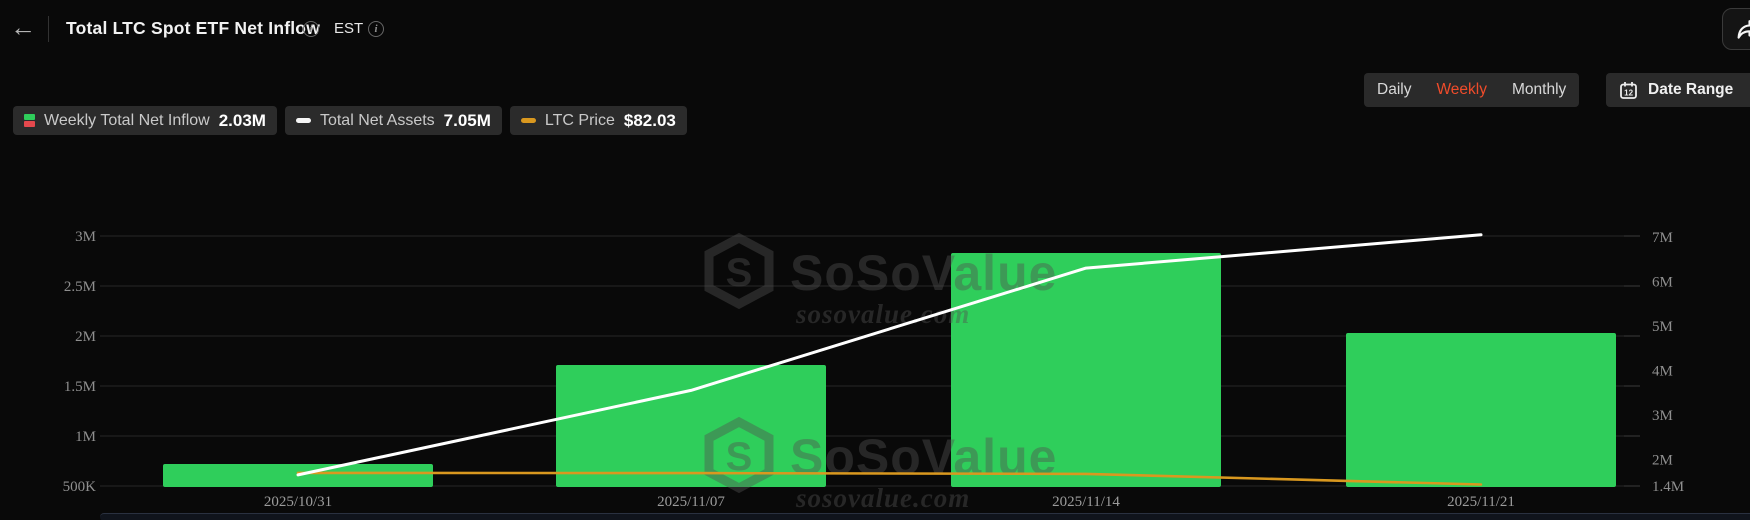 Image resolution: width=1750 pixels, height=520 pixels. Describe the element at coordinates (349, 28) in the screenshot. I see `timezone-label: EST` at that location.